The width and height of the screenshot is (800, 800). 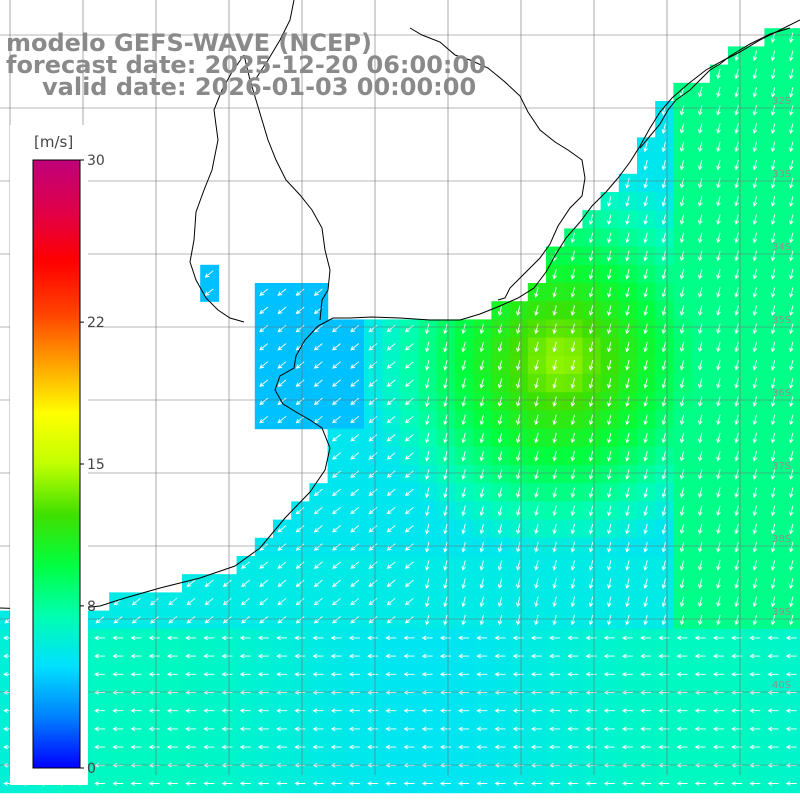 I want to click on latitude-label: 34S, so click(x=781, y=247).